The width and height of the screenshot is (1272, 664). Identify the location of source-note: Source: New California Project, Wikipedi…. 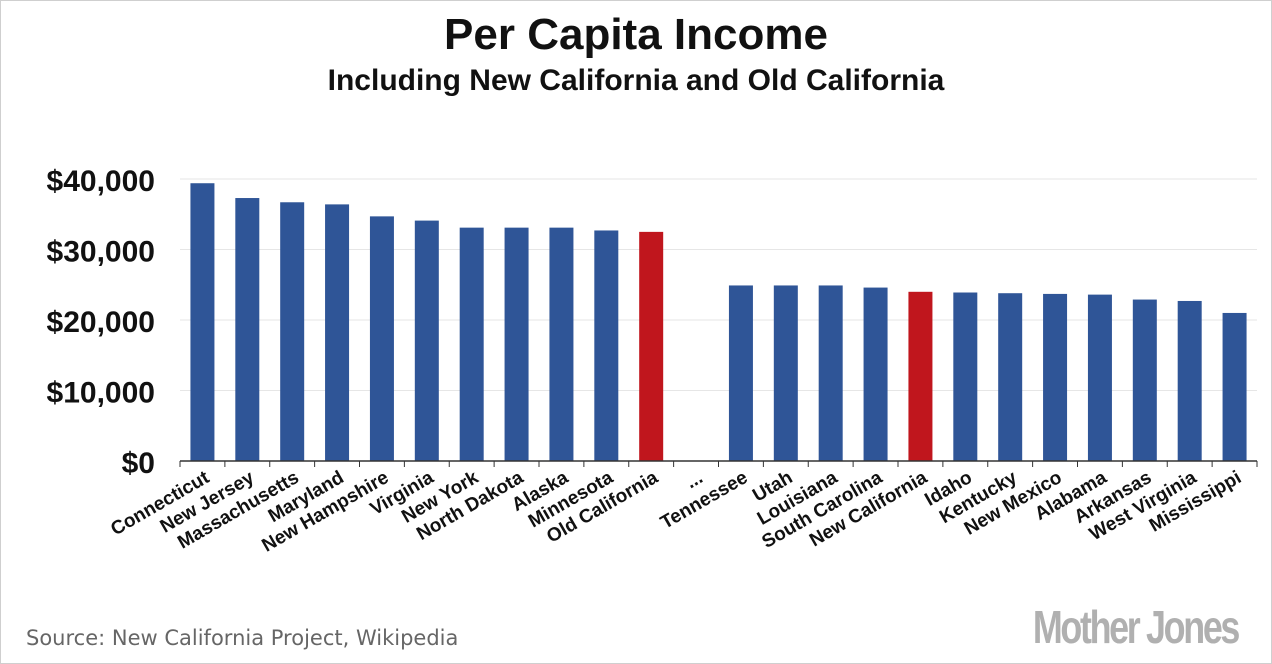
(242, 638).